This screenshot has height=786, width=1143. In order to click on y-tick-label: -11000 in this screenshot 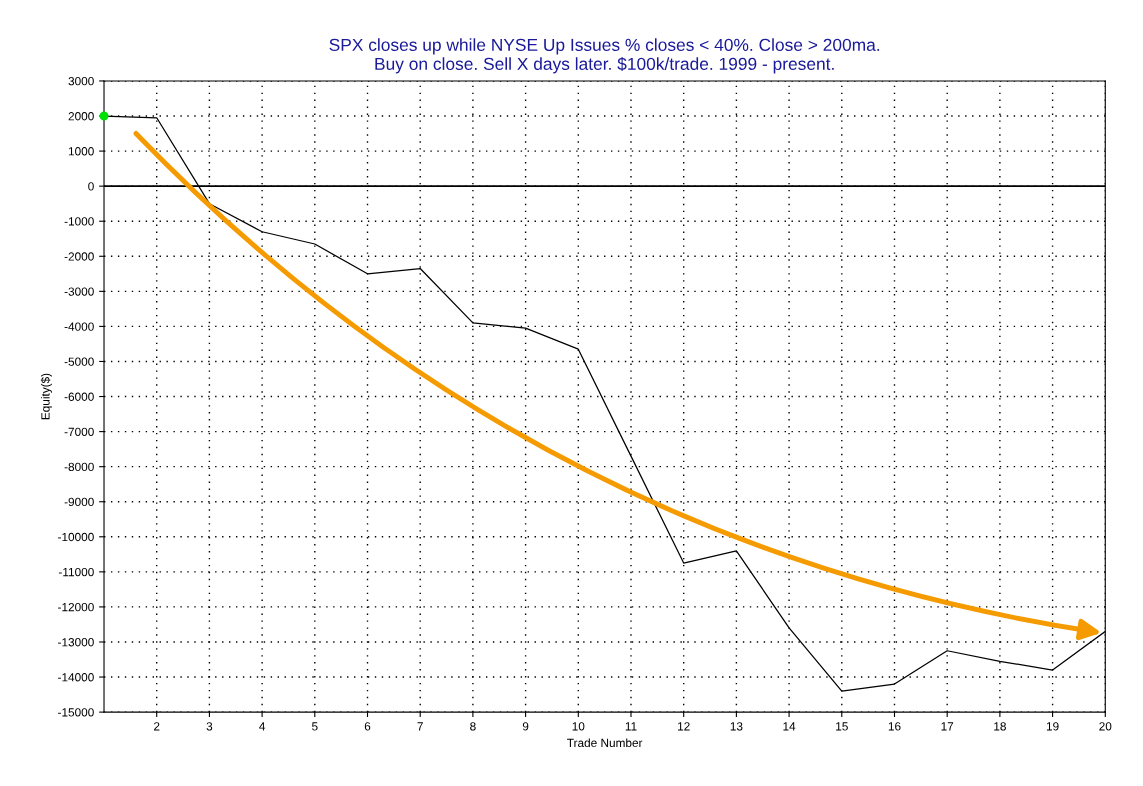, I will do `click(76, 572)`.